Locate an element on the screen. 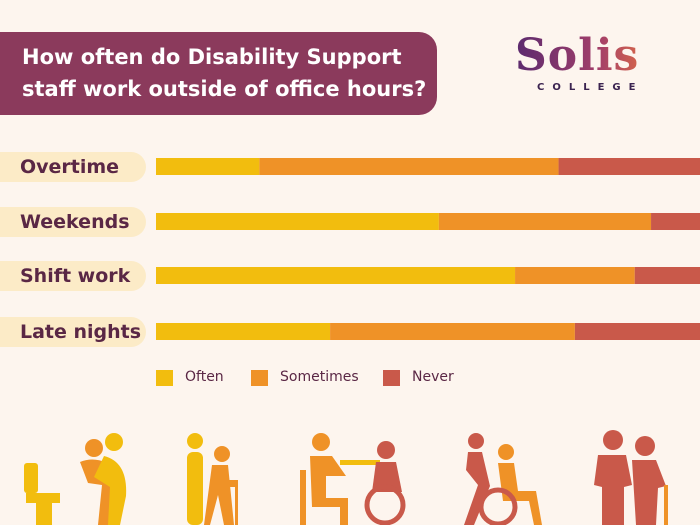 This screenshot has height=525, width=700. legend-swatch-never is located at coordinates (391, 378).